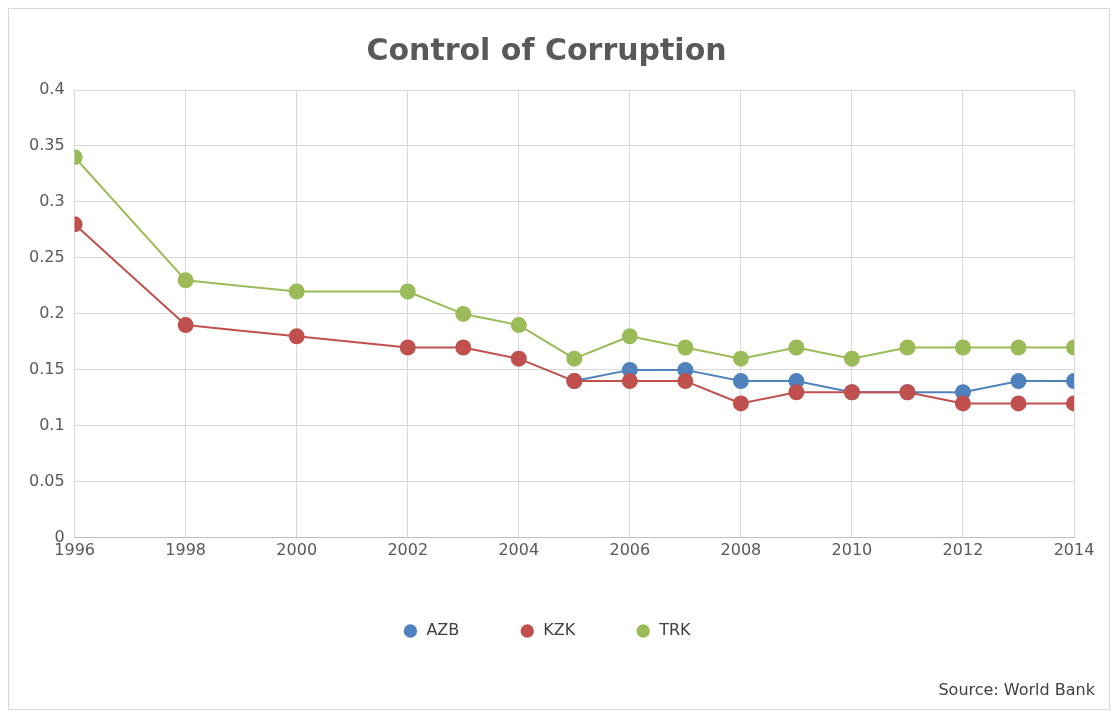 This screenshot has height=718, width=1119. Describe the element at coordinates (630, 549) in the screenshot. I see `x-tick-label: 2006` at that location.